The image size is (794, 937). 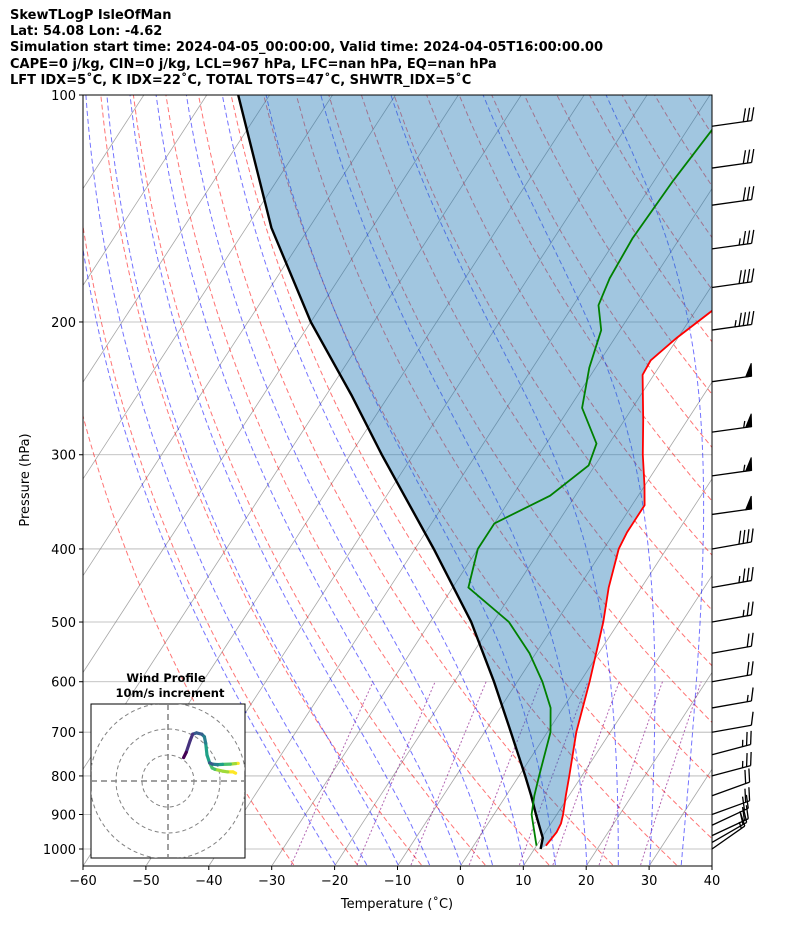 What do you see at coordinates (63, 815) in the screenshot?
I see `y-tick-label: 900` at bounding box center [63, 815].